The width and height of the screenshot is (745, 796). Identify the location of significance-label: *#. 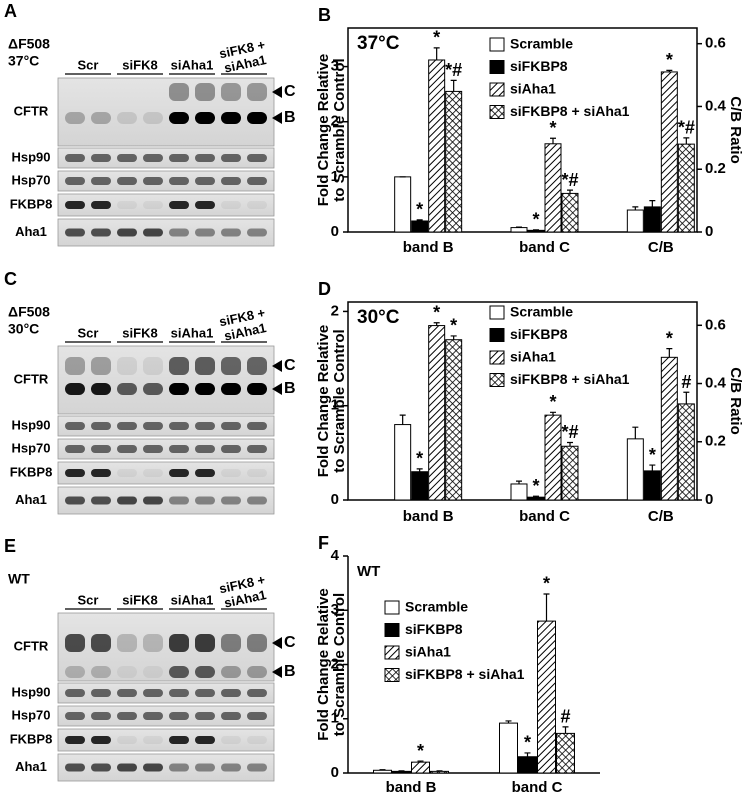
(686, 128).